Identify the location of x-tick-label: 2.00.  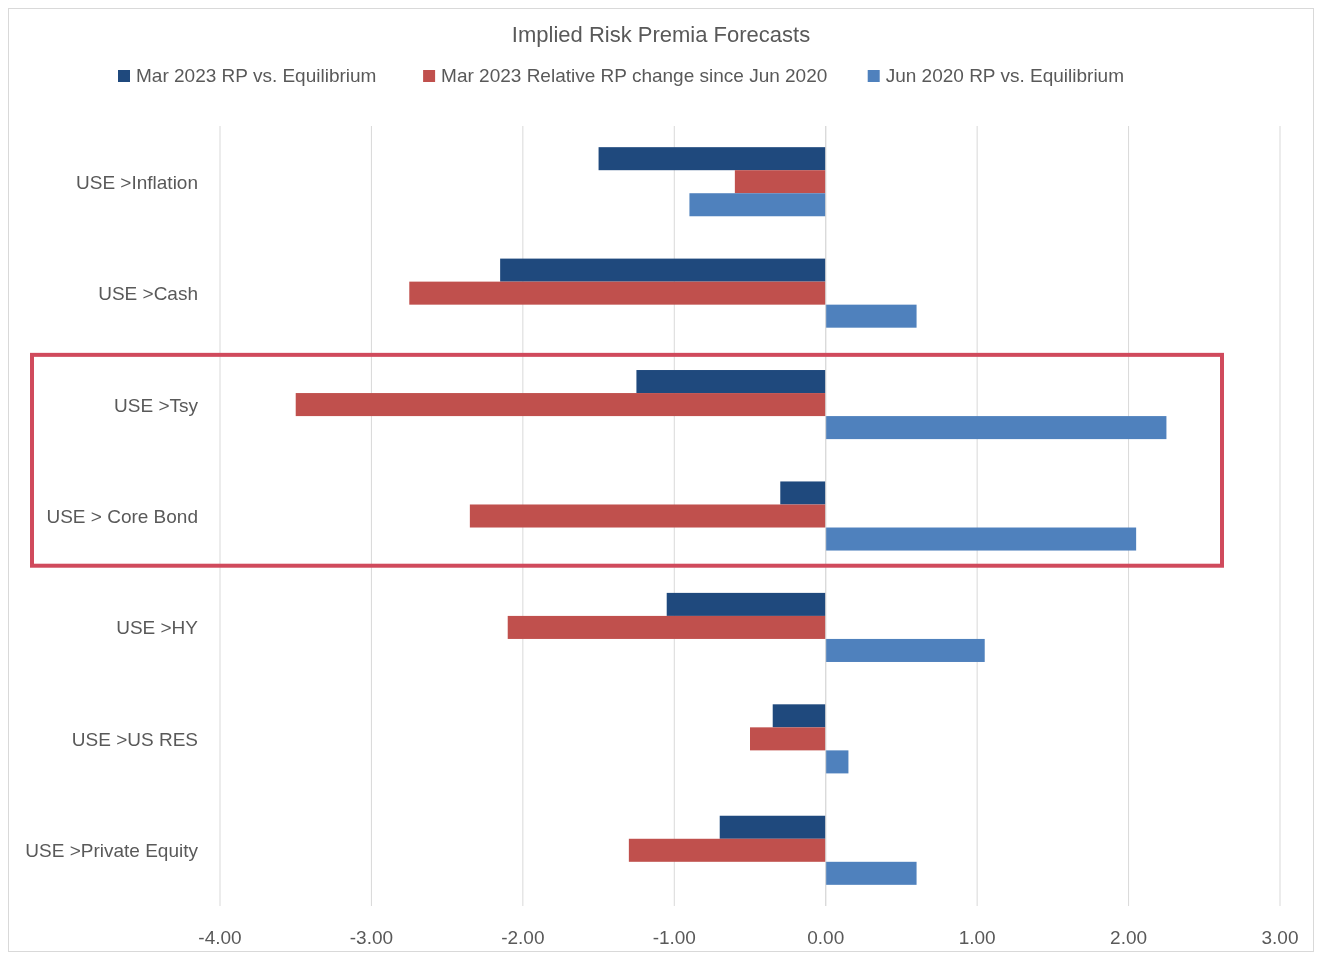
(1129, 937).